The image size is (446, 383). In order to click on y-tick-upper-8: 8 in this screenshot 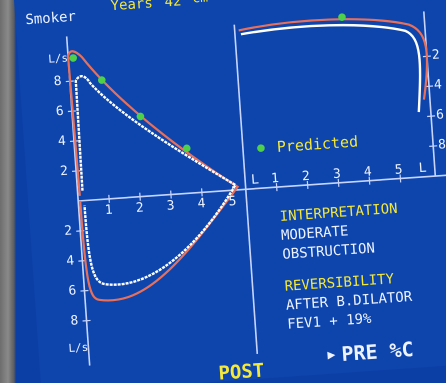, I will do `click(58, 81)`.